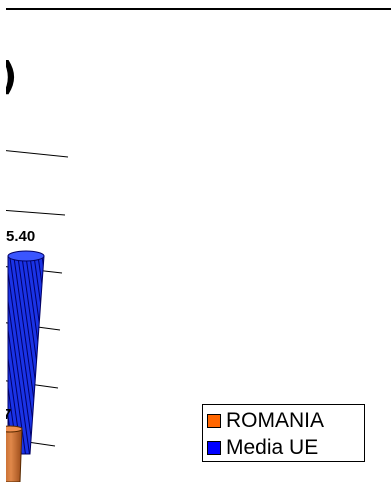 The height and width of the screenshot is (482, 391). I want to click on top-border-line, so click(195, 9).